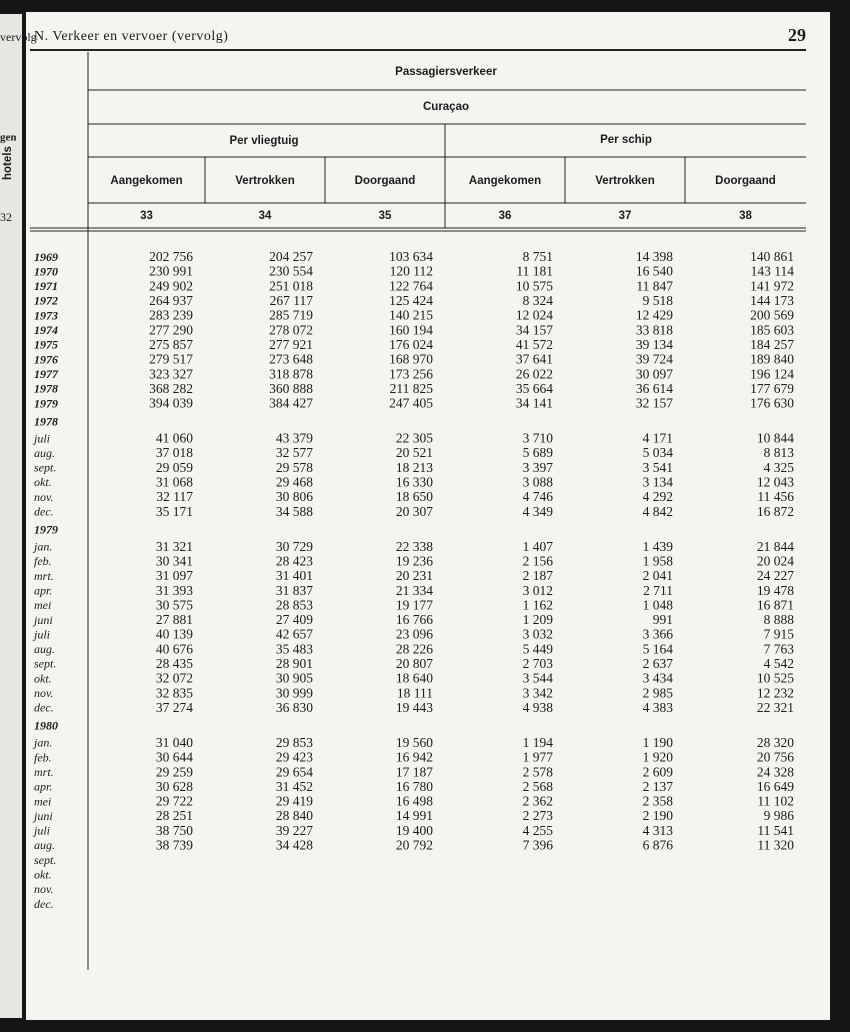 The width and height of the screenshot is (850, 1032). What do you see at coordinates (294, 801) in the screenshot?
I see `cell: 29 419` at bounding box center [294, 801].